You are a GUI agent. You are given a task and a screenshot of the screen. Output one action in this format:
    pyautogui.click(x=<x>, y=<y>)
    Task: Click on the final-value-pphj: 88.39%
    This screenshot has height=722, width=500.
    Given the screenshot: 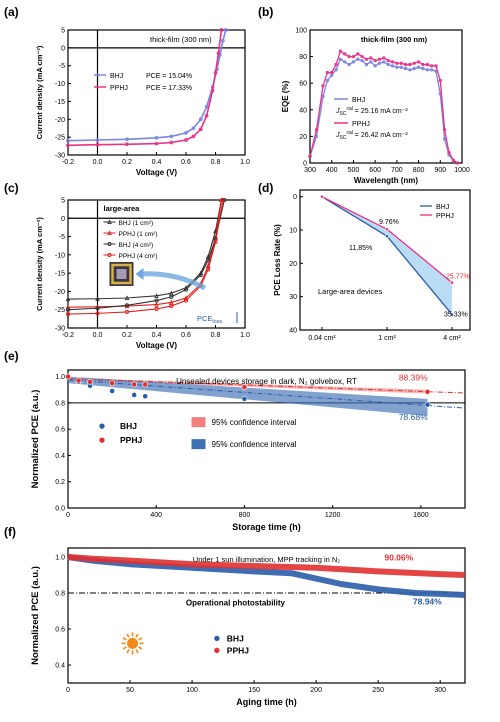 What is the action you would take?
    pyautogui.click(x=413, y=378)
    